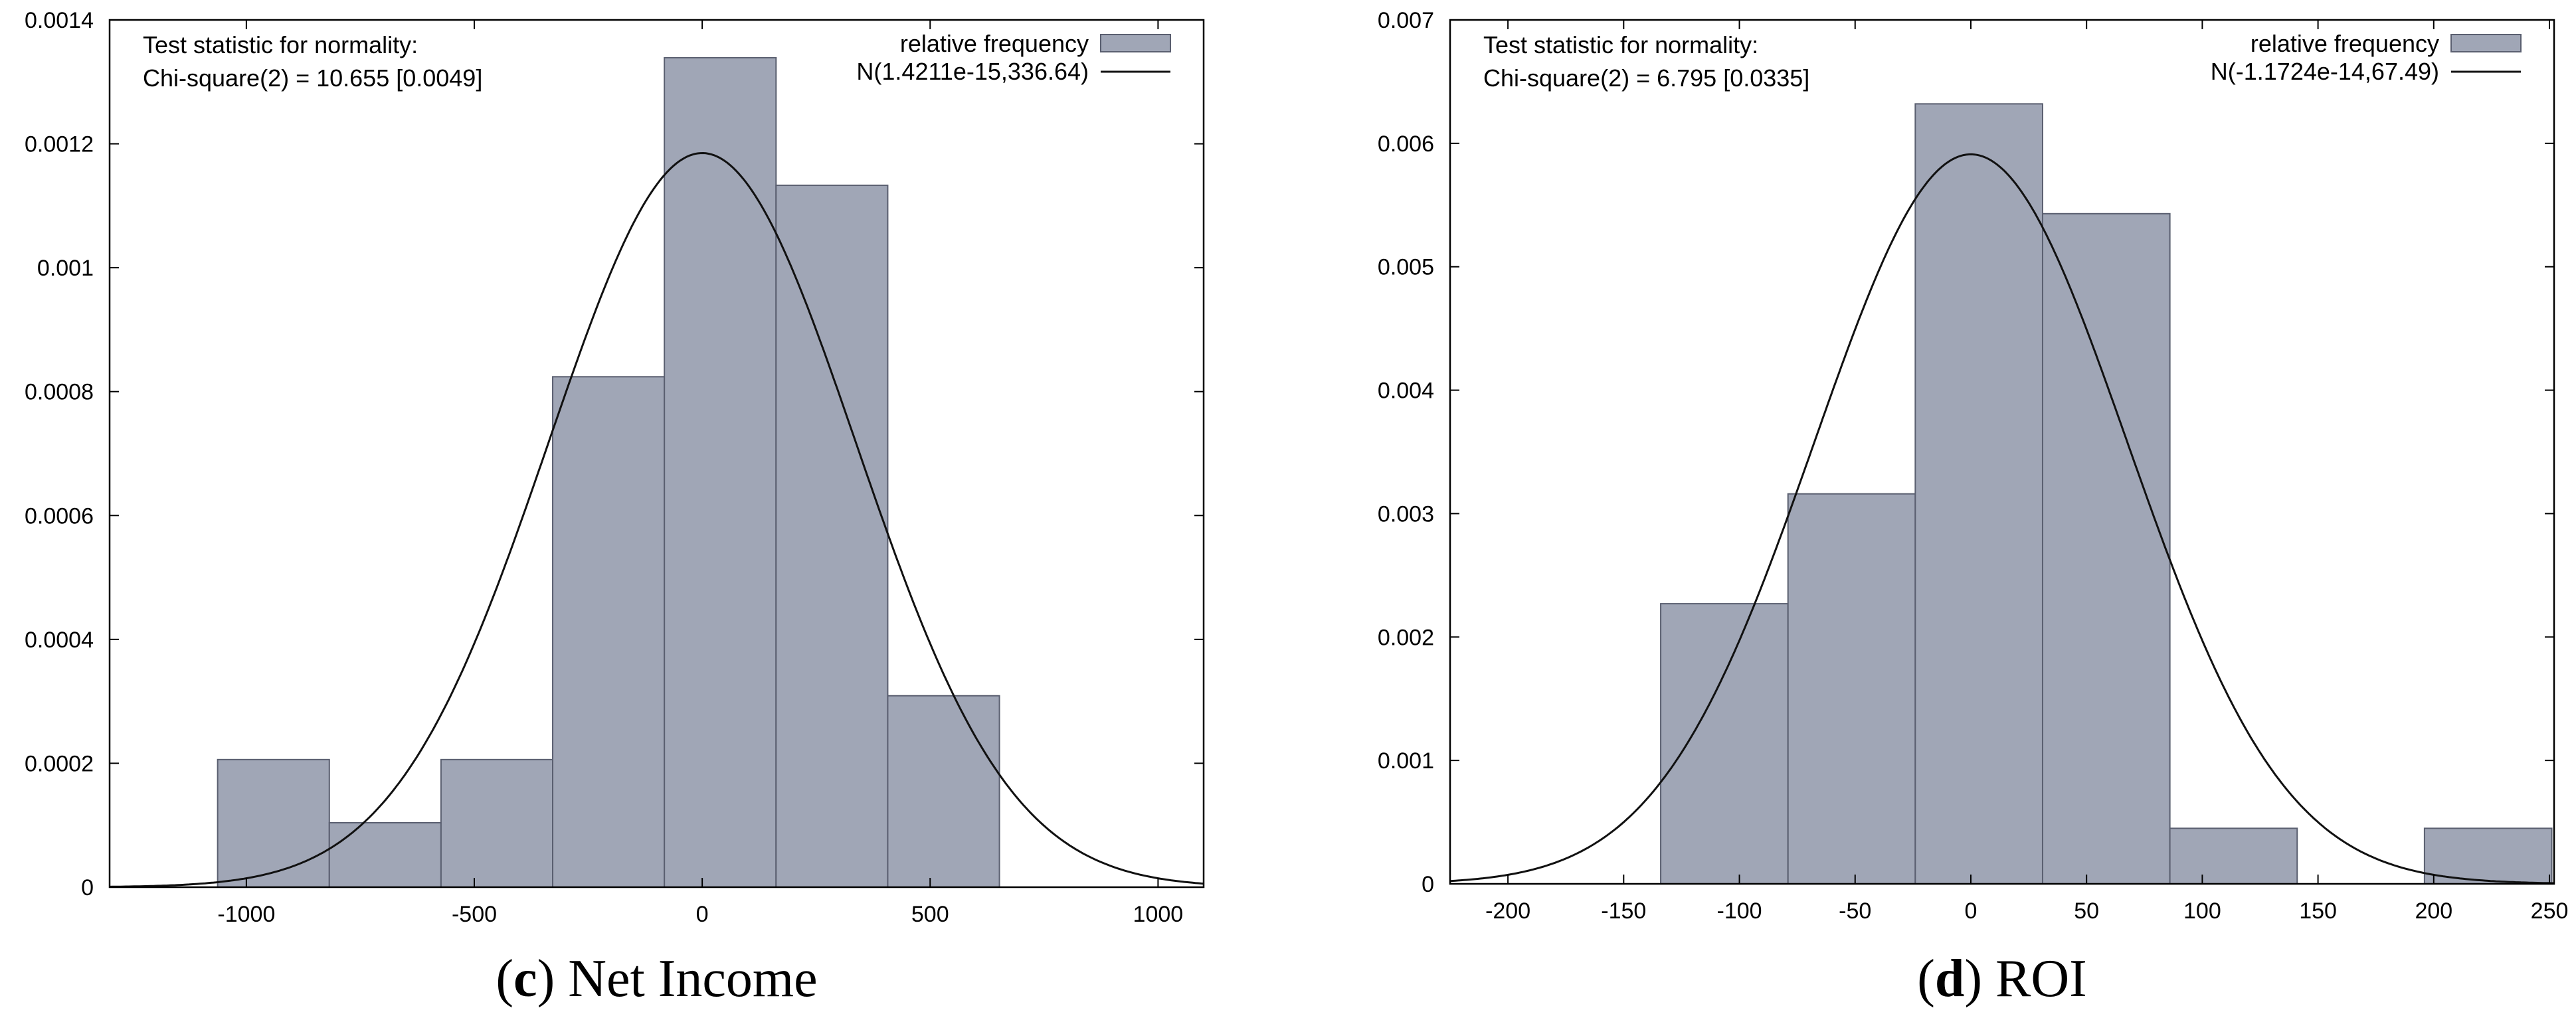 This screenshot has width=2576, height=1016. I want to click on x-tick-label: 1000, so click(1158, 914).